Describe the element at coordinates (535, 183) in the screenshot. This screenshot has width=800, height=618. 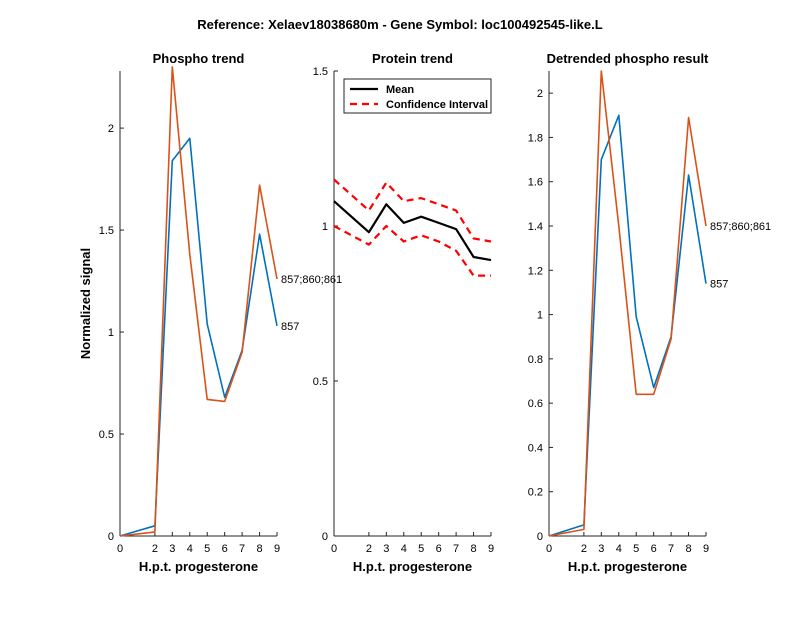
I see `y-tick-label: 1.6` at that location.